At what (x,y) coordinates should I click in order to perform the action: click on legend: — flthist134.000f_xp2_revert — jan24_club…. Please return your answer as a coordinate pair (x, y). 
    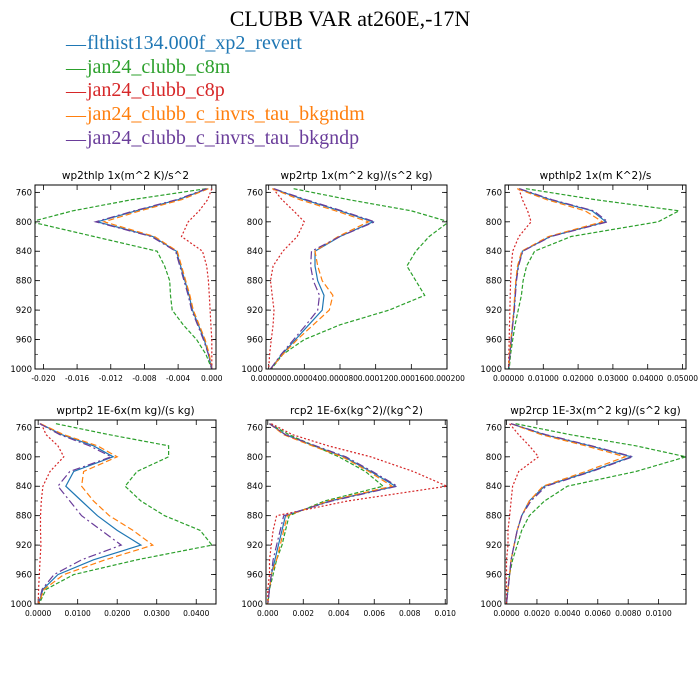
    Looking at the image, I should click on (215, 91).